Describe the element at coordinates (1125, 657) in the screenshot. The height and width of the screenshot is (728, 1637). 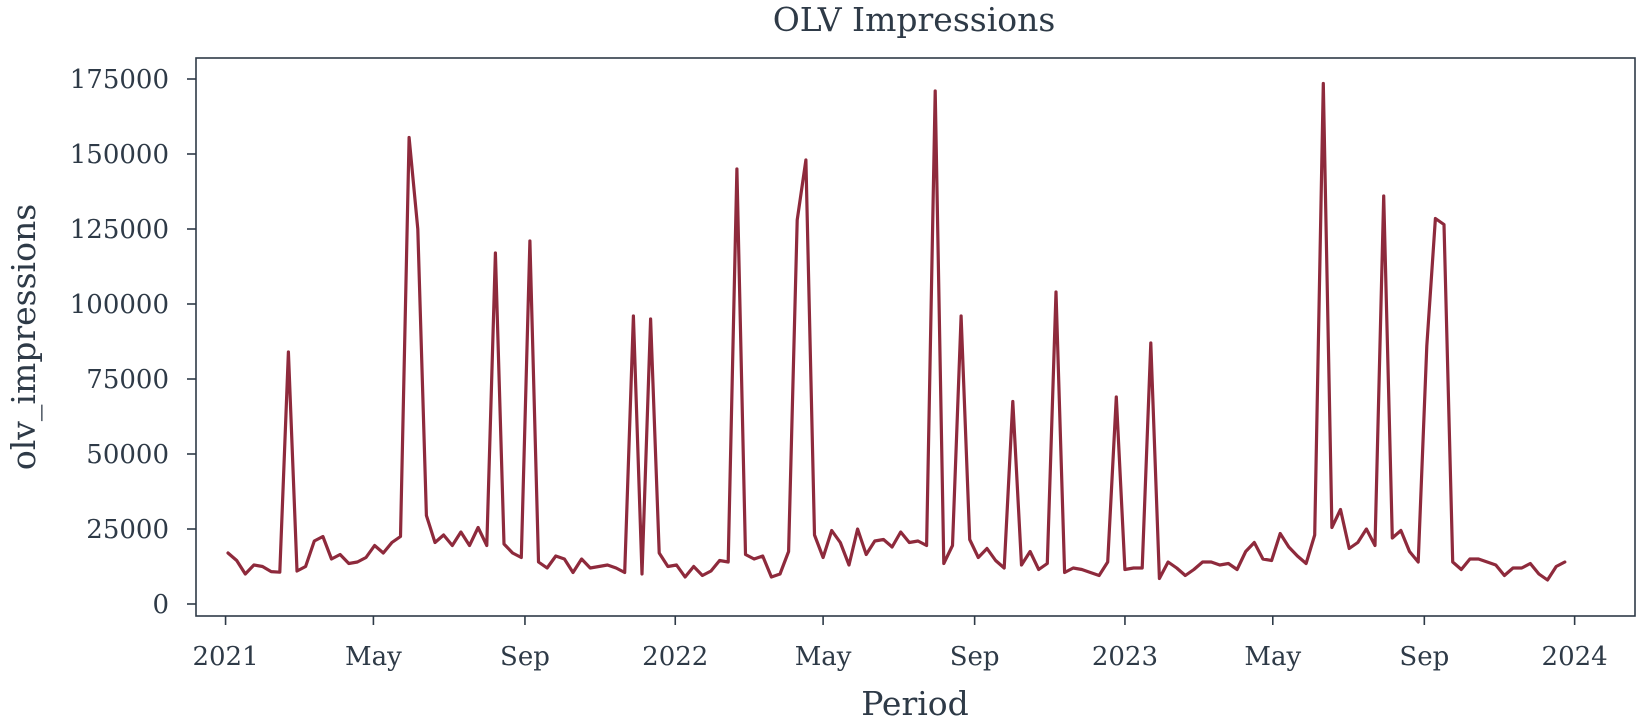
I see `x-tick-label: 2023` at that location.